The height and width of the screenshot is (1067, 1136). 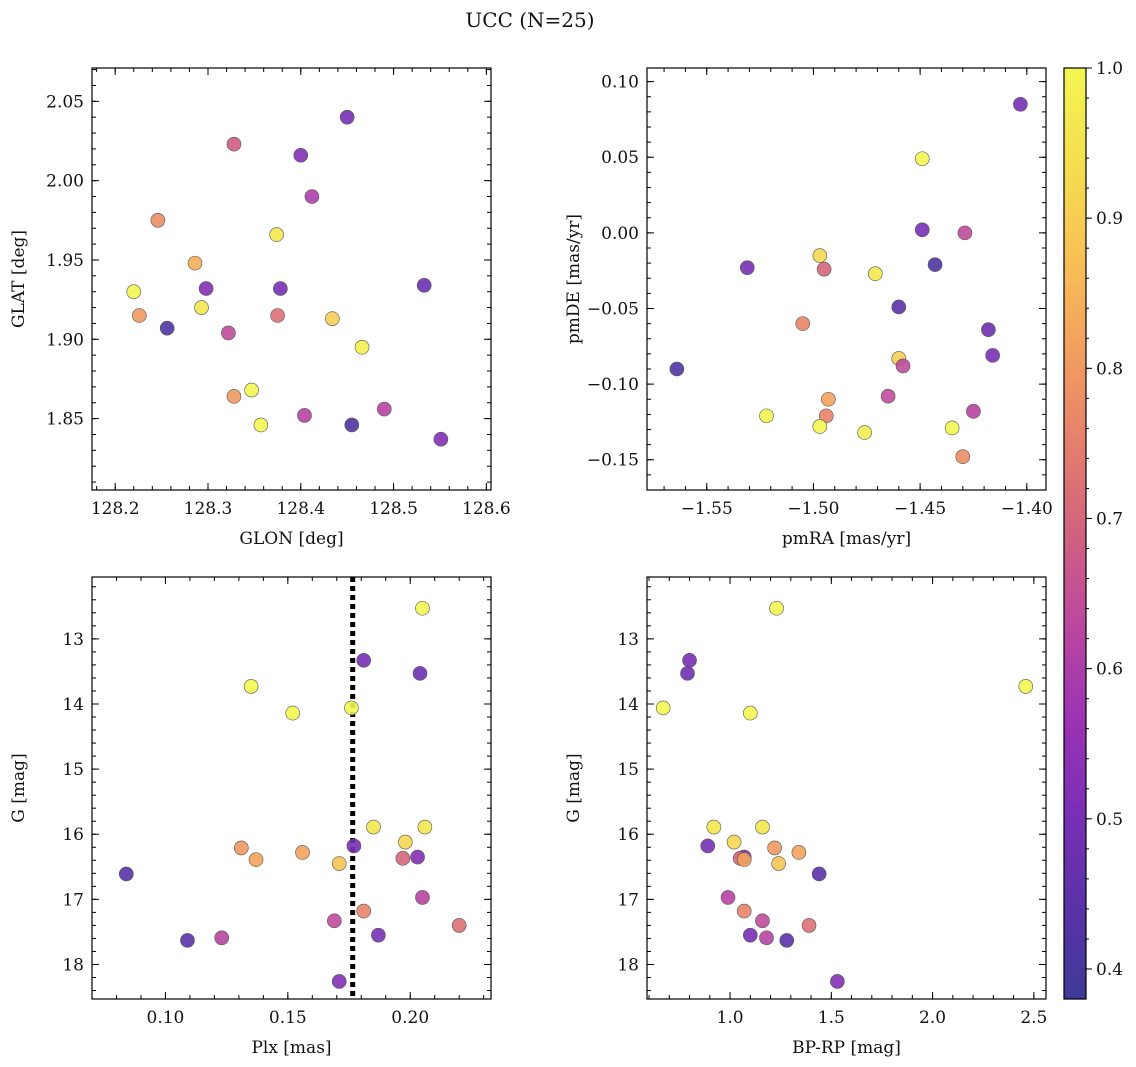 I want to click on y-axis-label: pmDE [mas/yr], so click(x=574, y=279).